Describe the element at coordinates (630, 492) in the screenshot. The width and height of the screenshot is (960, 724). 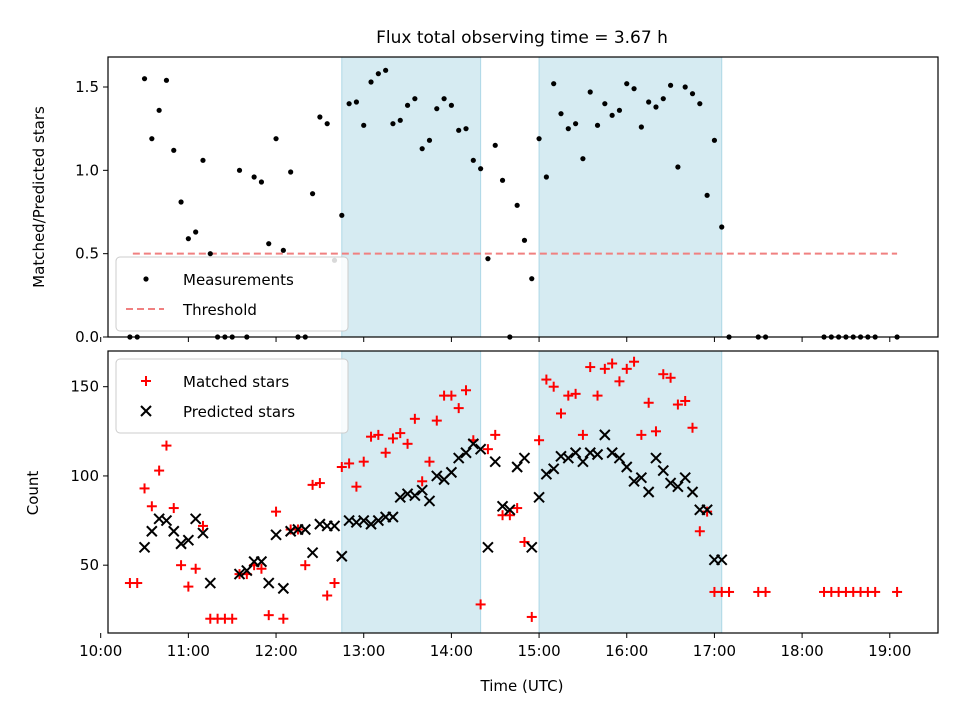
I see `bottom-shaded-interval` at that location.